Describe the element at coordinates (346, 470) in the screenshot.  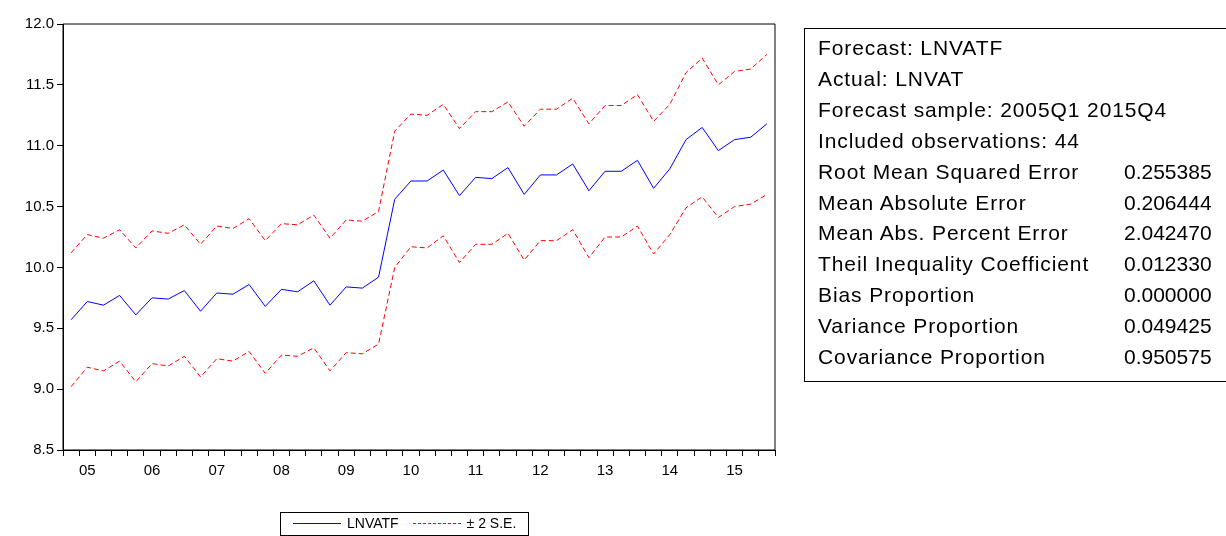
I see `x-tick-label: 09` at that location.